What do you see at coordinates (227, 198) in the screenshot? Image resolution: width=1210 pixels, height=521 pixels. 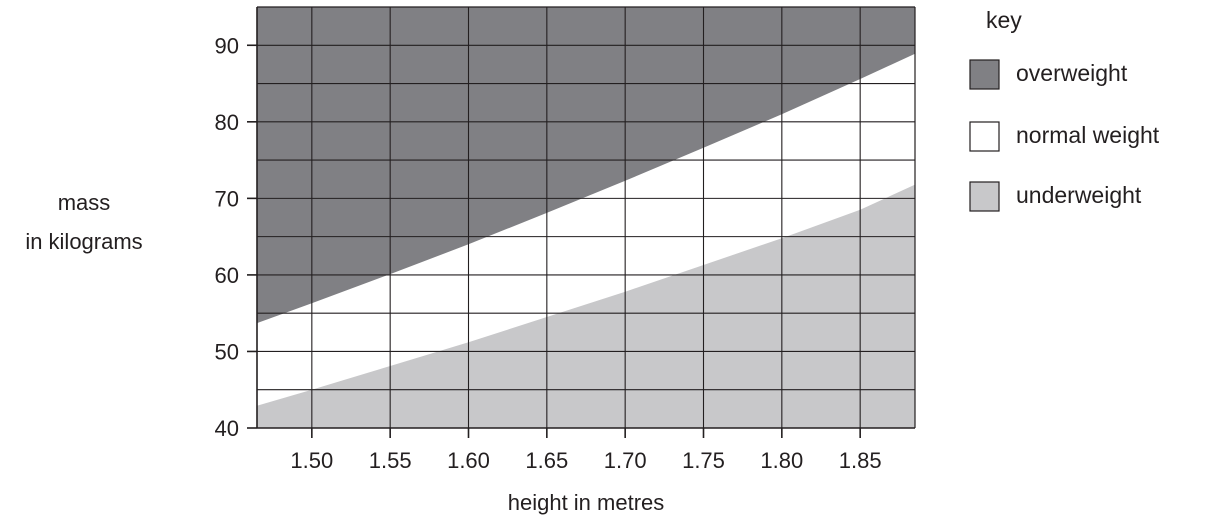 I see `y-tick-label-70: 70` at bounding box center [227, 198].